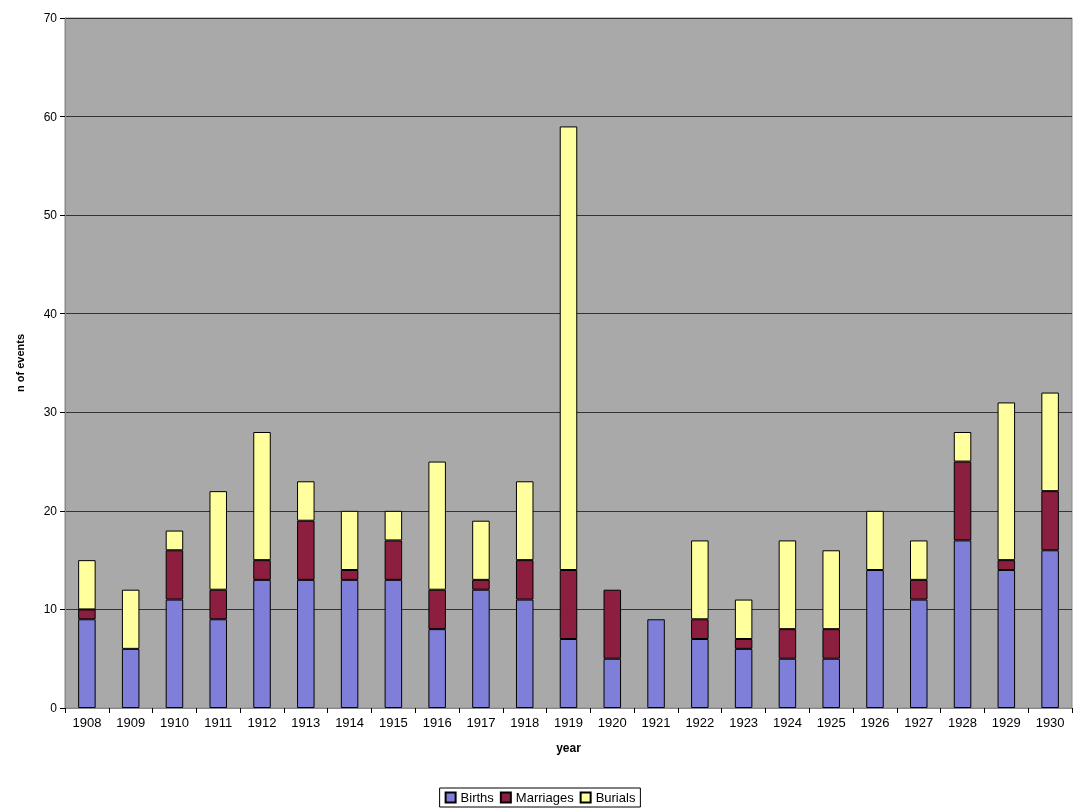 The image size is (1080, 809). What do you see at coordinates (656, 663) in the screenshot?
I see `bar` at bounding box center [656, 663].